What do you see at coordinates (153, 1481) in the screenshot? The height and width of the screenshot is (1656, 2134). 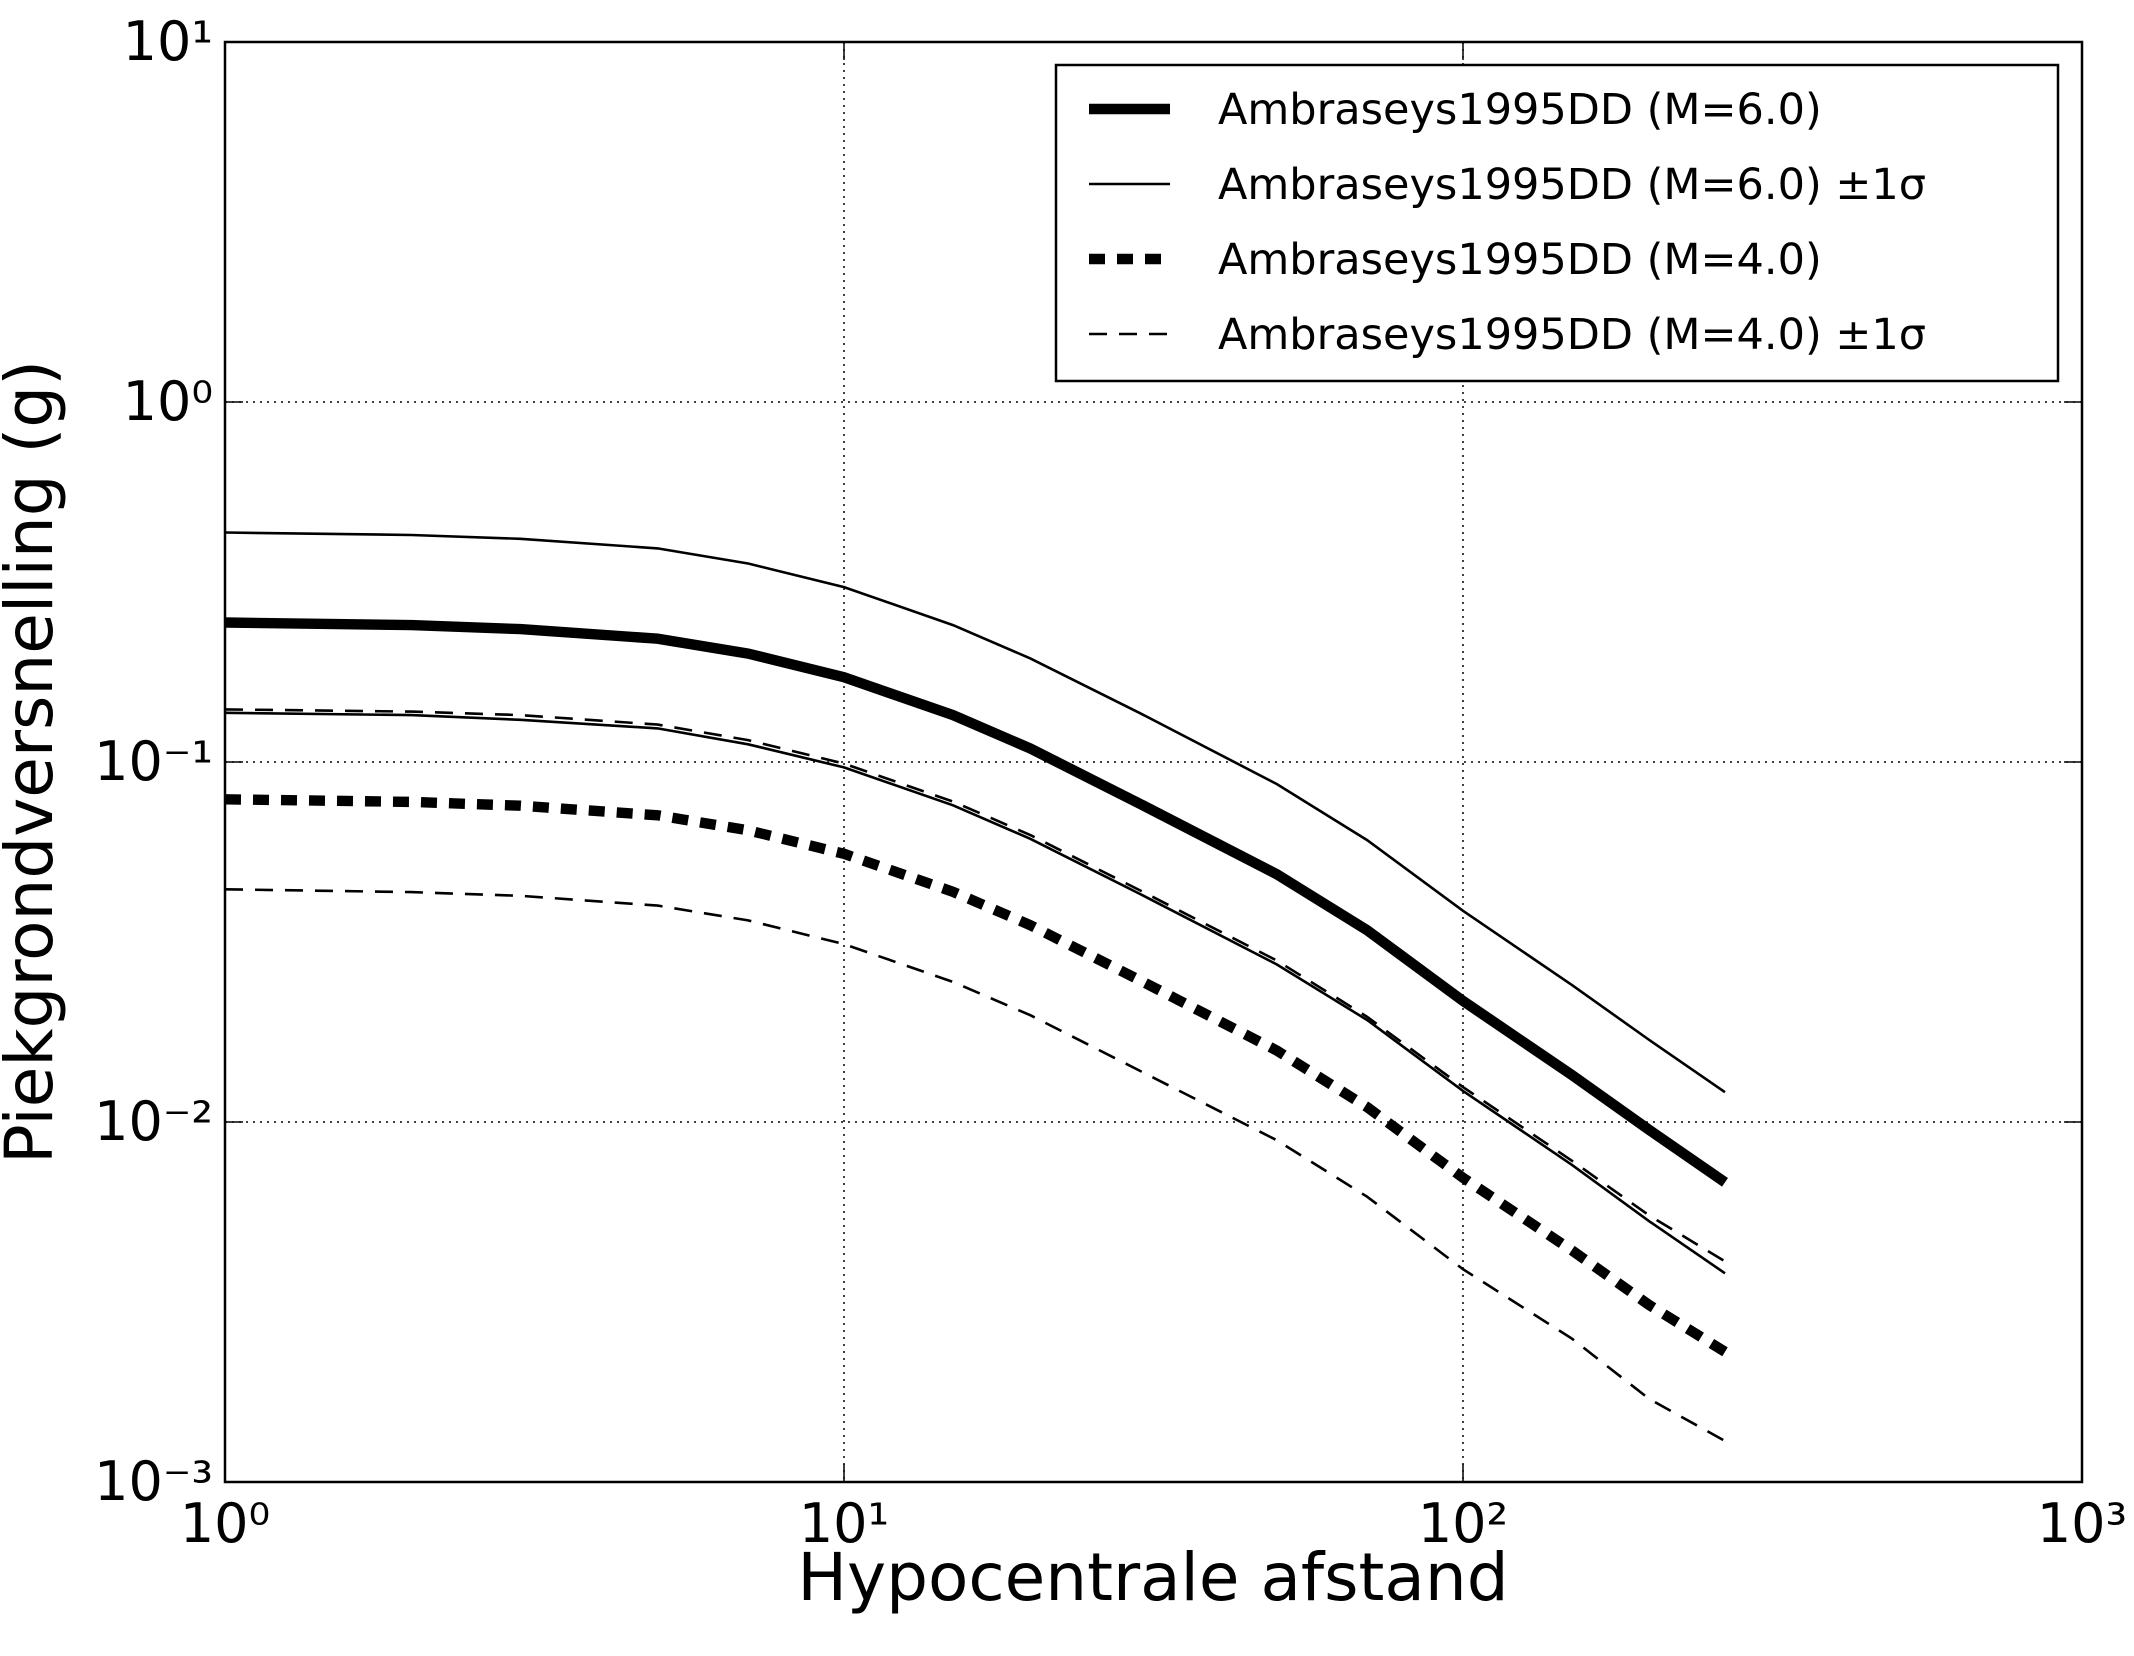 I see `y-tick-label: 10⁻³` at bounding box center [153, 1481].